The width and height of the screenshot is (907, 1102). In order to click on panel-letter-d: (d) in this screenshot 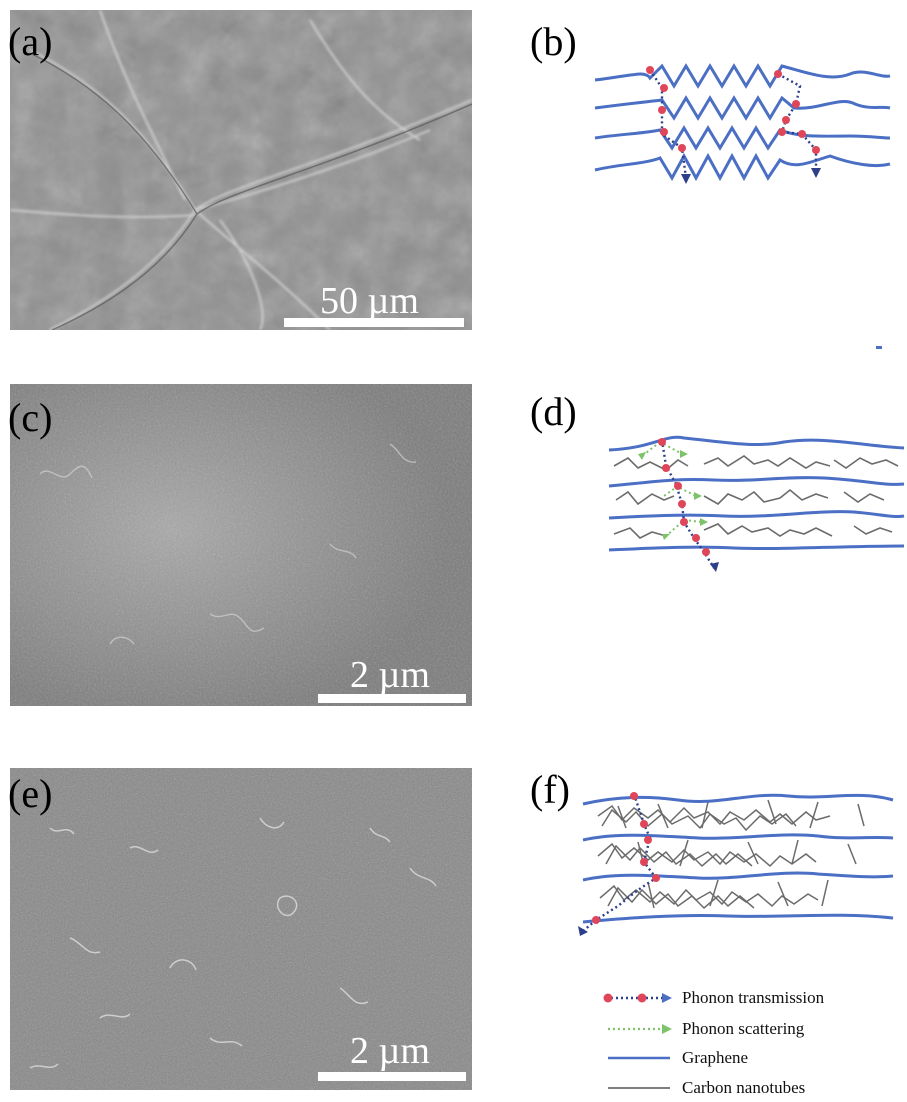, I will do `click(553, 411)`.